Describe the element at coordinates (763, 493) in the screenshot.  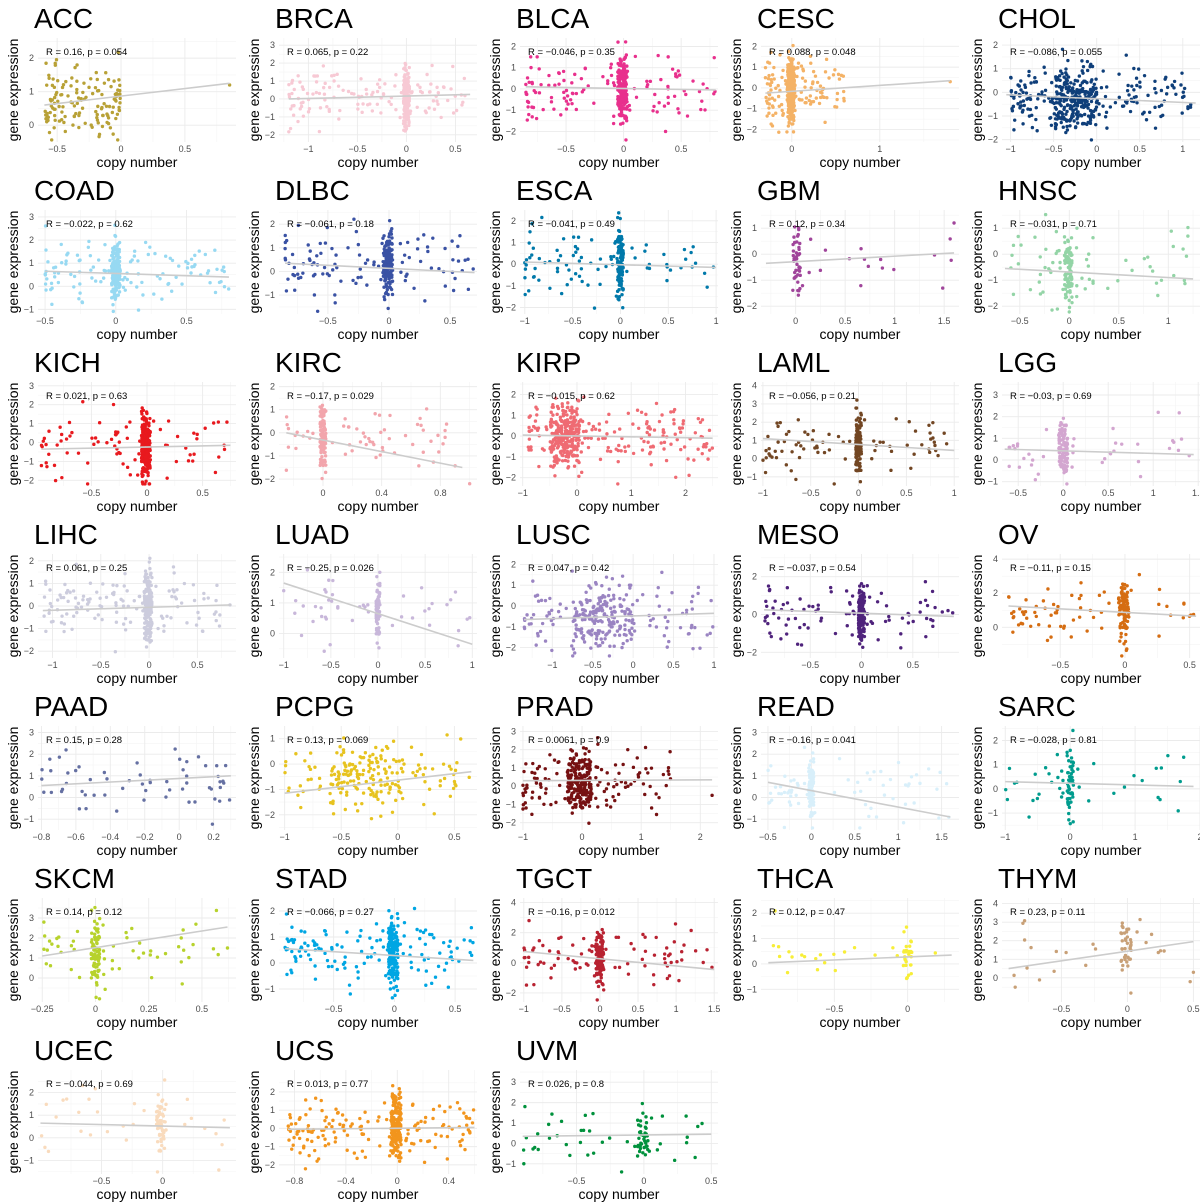
I see `x-tick-label: −1` at that location.